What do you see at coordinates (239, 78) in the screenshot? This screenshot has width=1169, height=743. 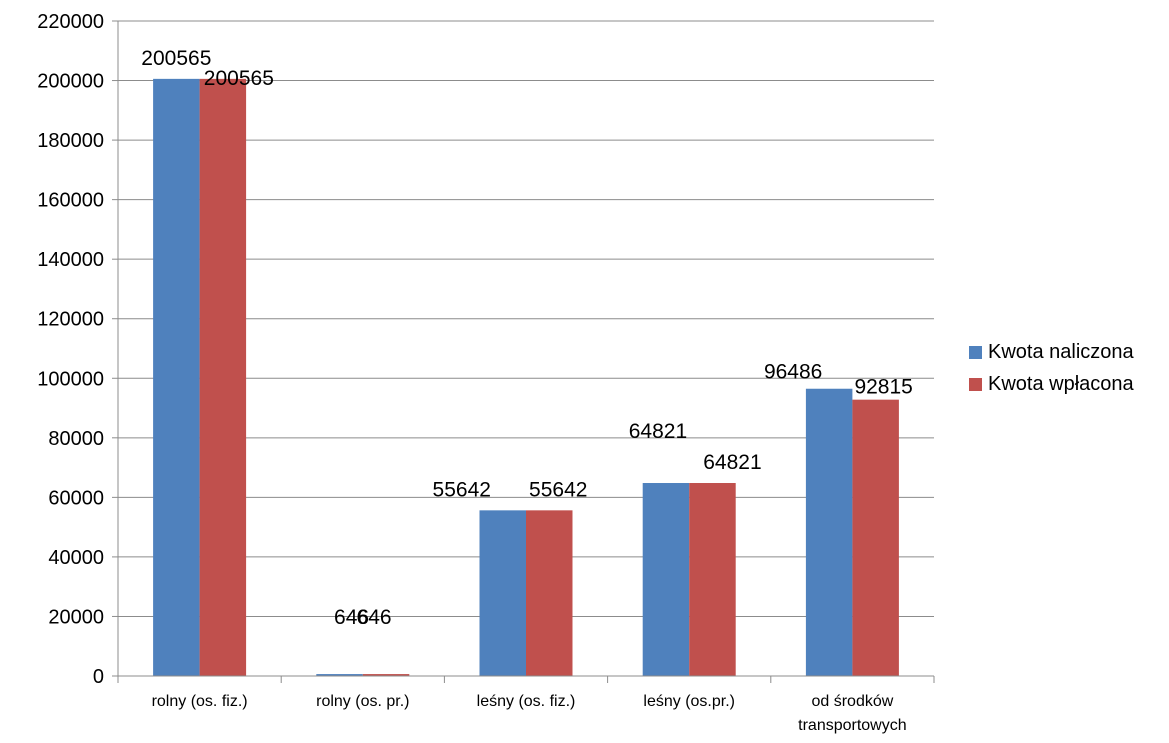 I see `data-label-kwota-wplacona-rolny-os-fiz: 200565` at bounding box center [239, 78].